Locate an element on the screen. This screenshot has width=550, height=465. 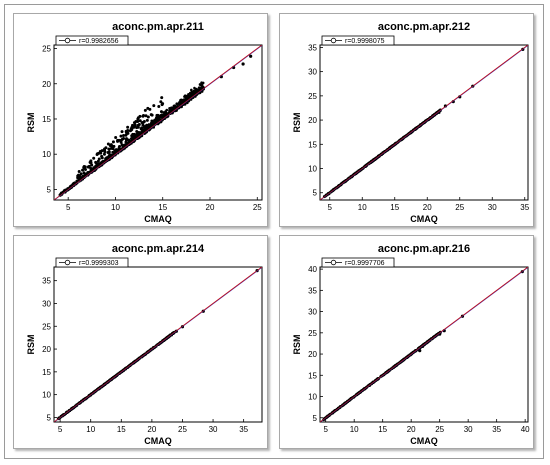
legend: r=0.9997706 is located at coordinates (358, 262).